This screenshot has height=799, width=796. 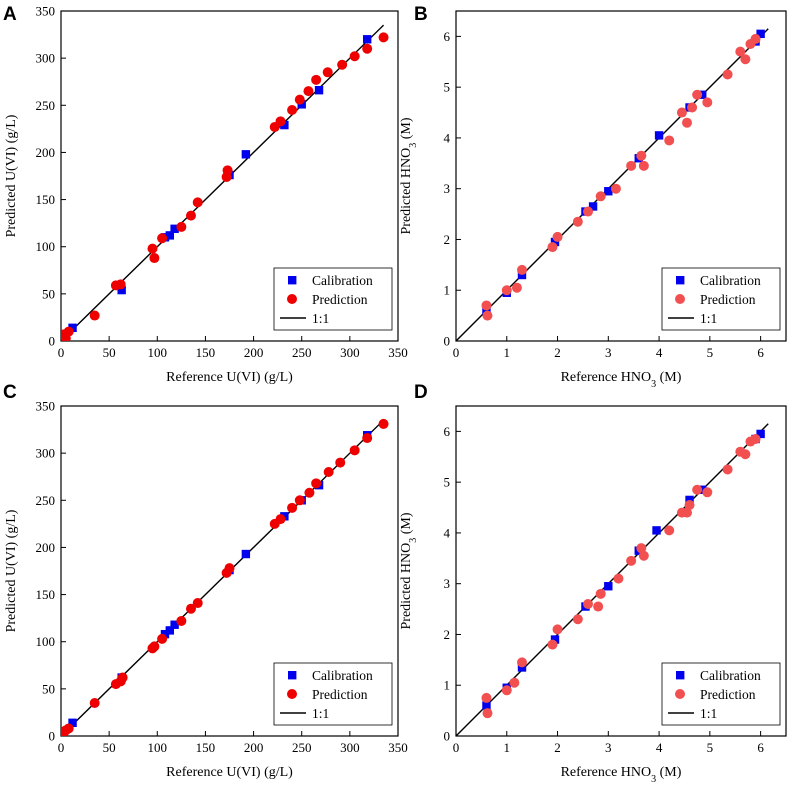 What do you see at coordinates (10, 14) in the screenshot?
I see `panel-letter: A` at bounding box center [10, 14].